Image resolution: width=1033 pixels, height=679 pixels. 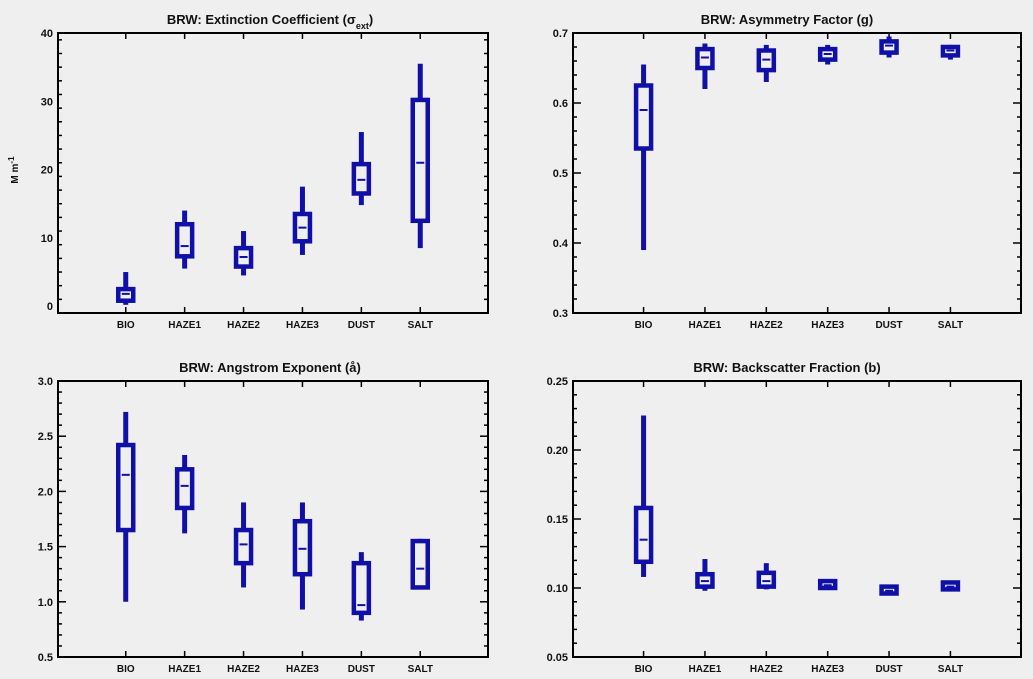 I want to click on angstrom-category-label: HAZE2, so click(x=243, y=669).